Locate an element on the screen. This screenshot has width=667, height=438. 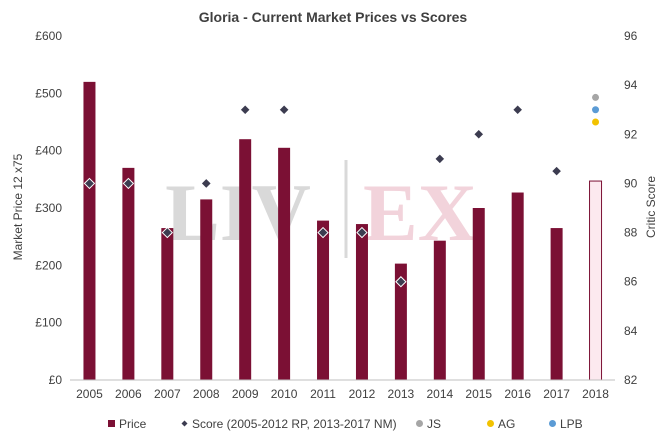
x-tick-label: 2010 is located at coordinates (284, 394).